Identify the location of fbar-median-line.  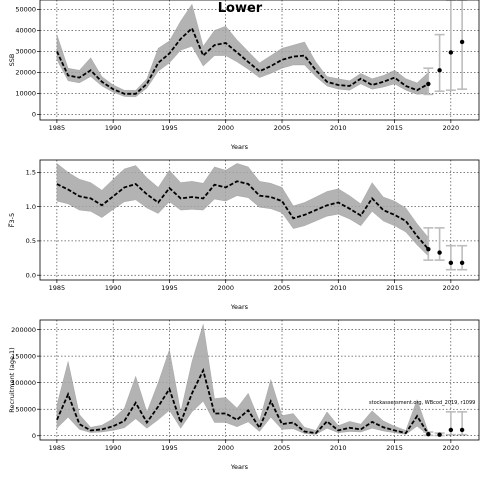
(242, 215).